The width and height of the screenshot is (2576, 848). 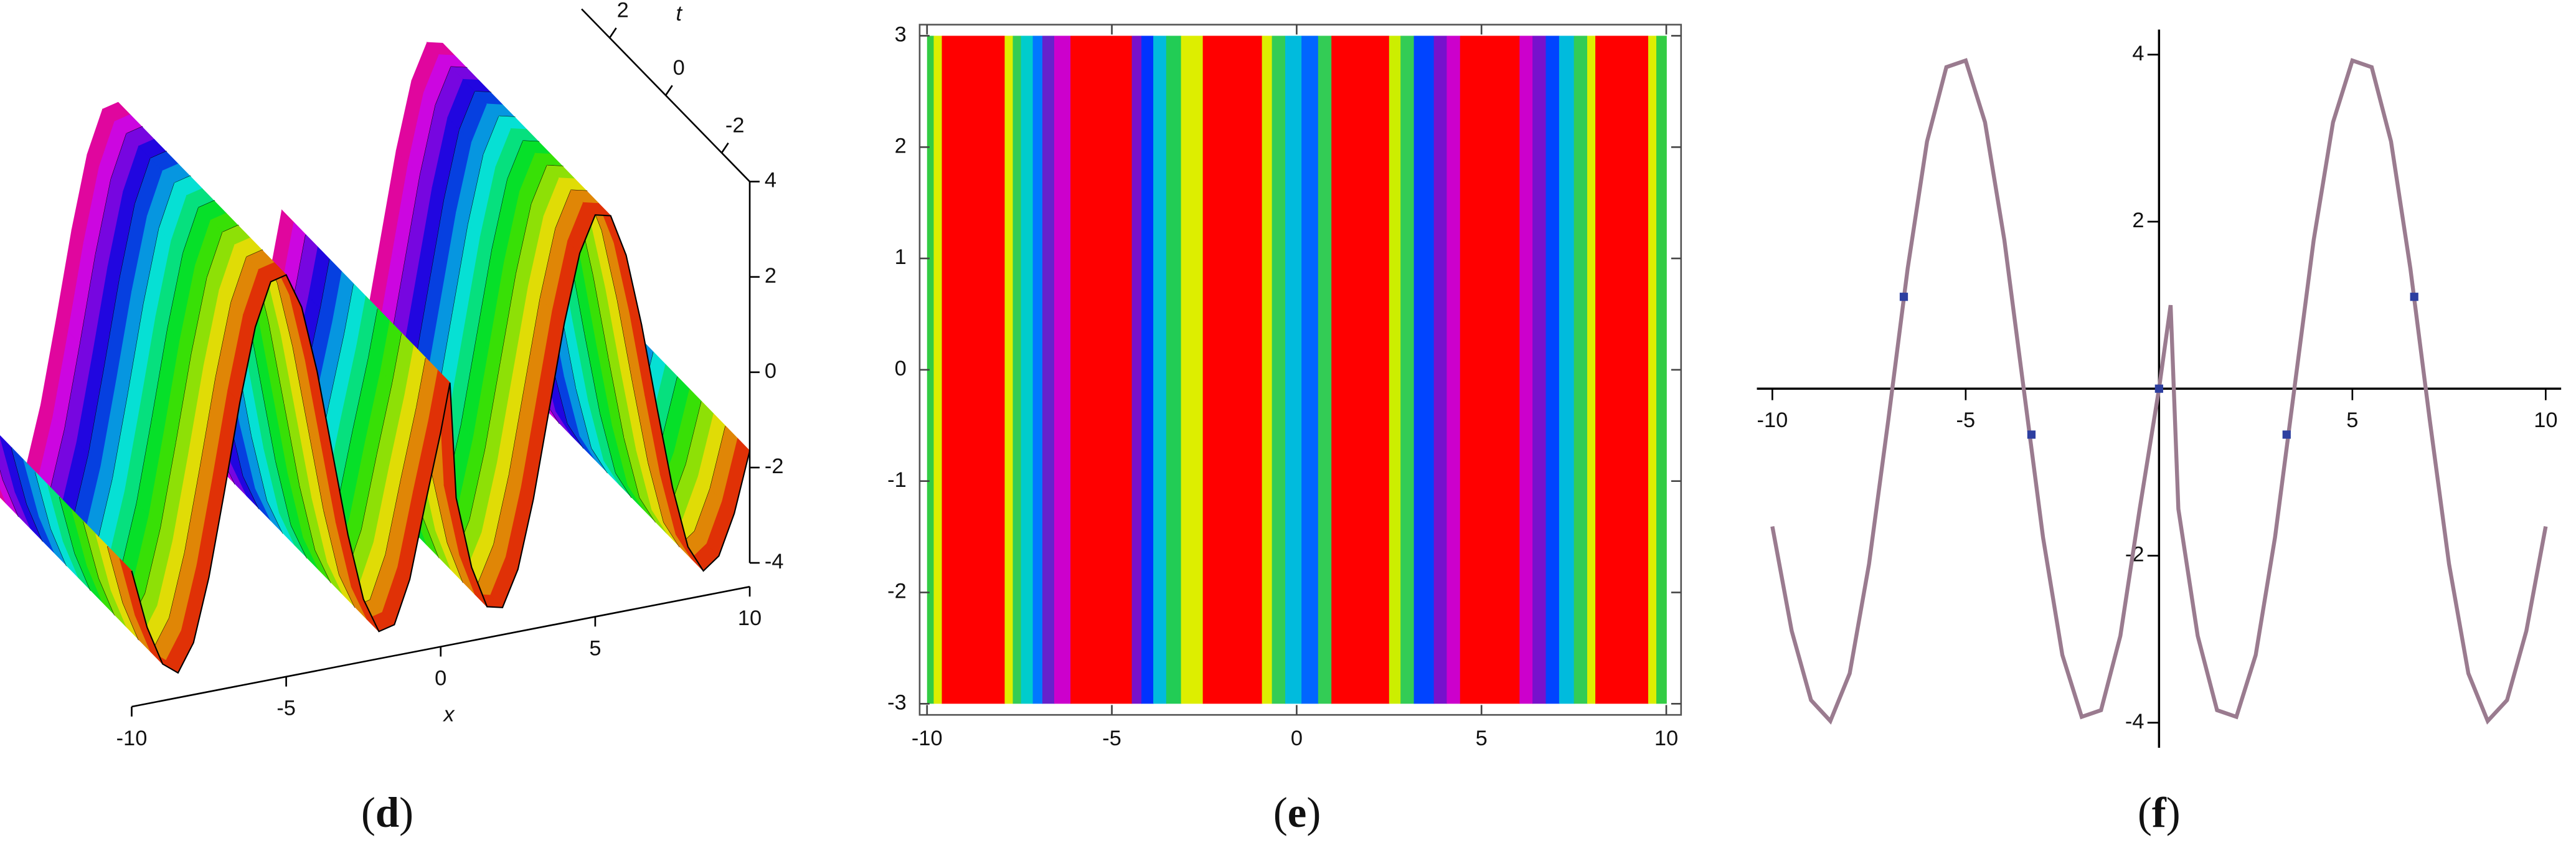 I want to click on z-tick-label: 4, so click(x=770, y=180).